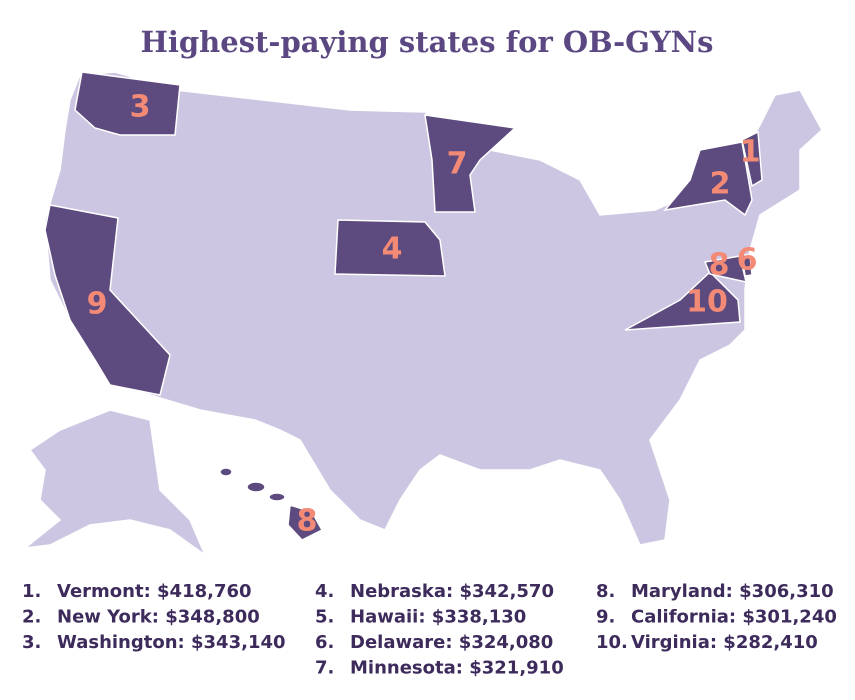 The height and width of the screenshot is (700, 855). Describe the element at coordinates (31, 642) in the screenshot. I see `rank-number: 3.` at that location.